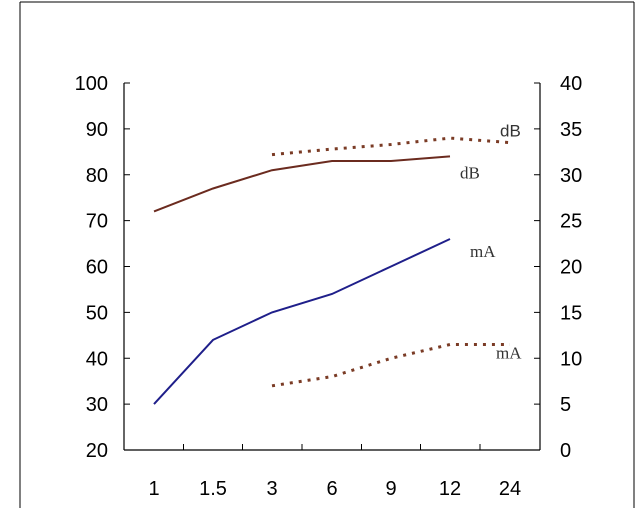 The image size is (637, 508). What do you see at coordinates (97, 313) in the screenshot?
I see `y-left-tick-label: 50` at bounding box center [97, 313].